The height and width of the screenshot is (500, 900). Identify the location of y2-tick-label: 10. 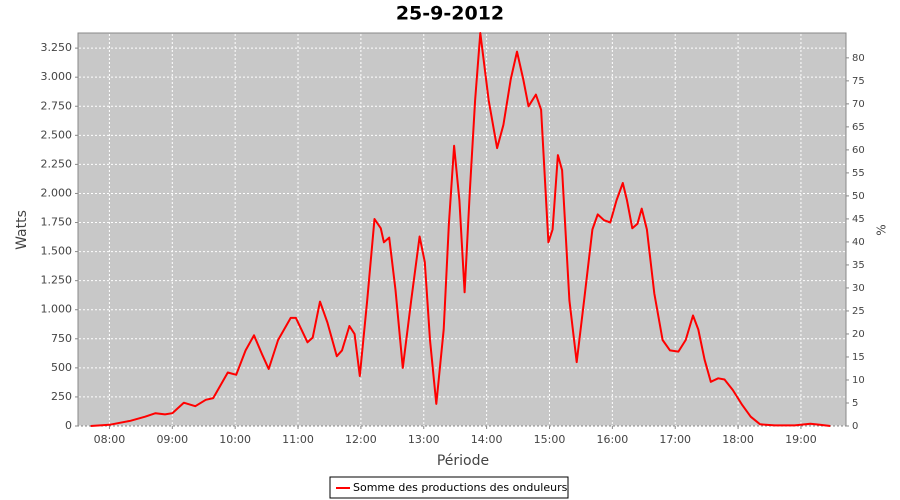
(858, 380).